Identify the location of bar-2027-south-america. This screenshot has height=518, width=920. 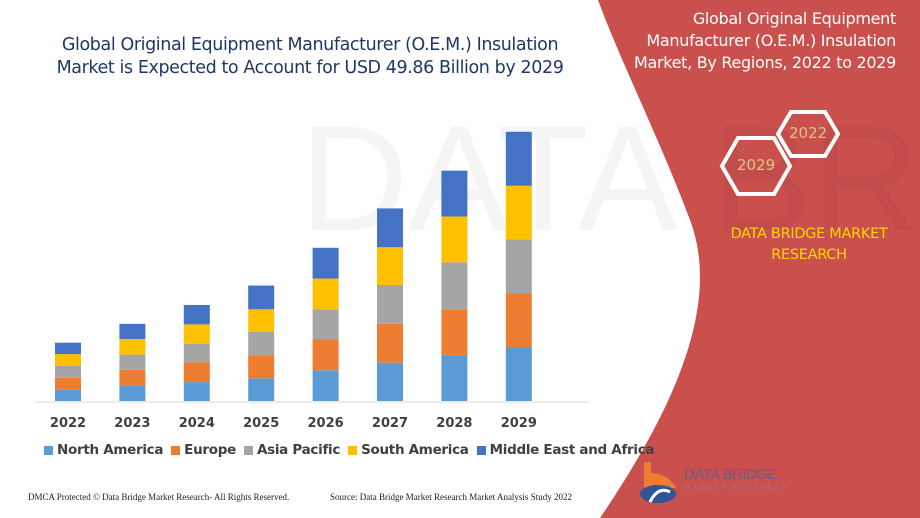
(390, 266).